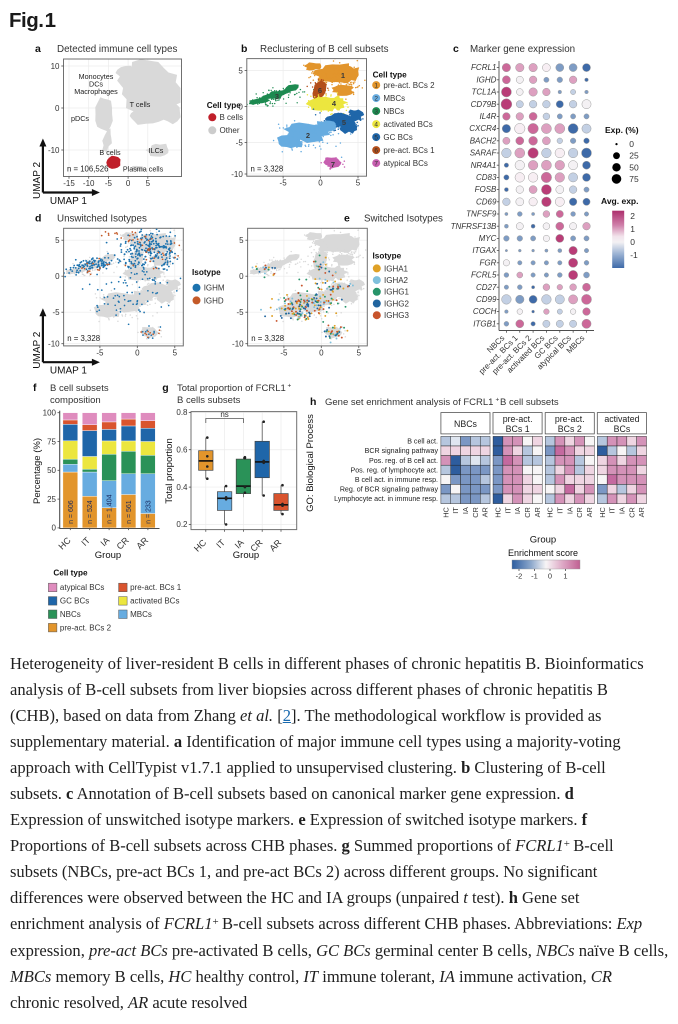 The height and width of the screenshot is (1024, 678). Describe the element at coordinates (37, 471) in the screenshot. I see `svg-text: Percentage (%)` at that location.